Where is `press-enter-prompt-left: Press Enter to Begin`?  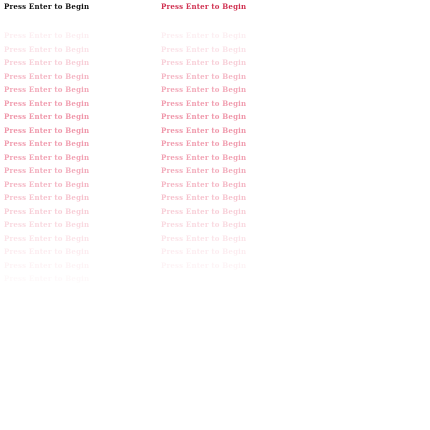
press-enter-prompt-left: Press Enter to Begin is located at coordinates (47, 6).